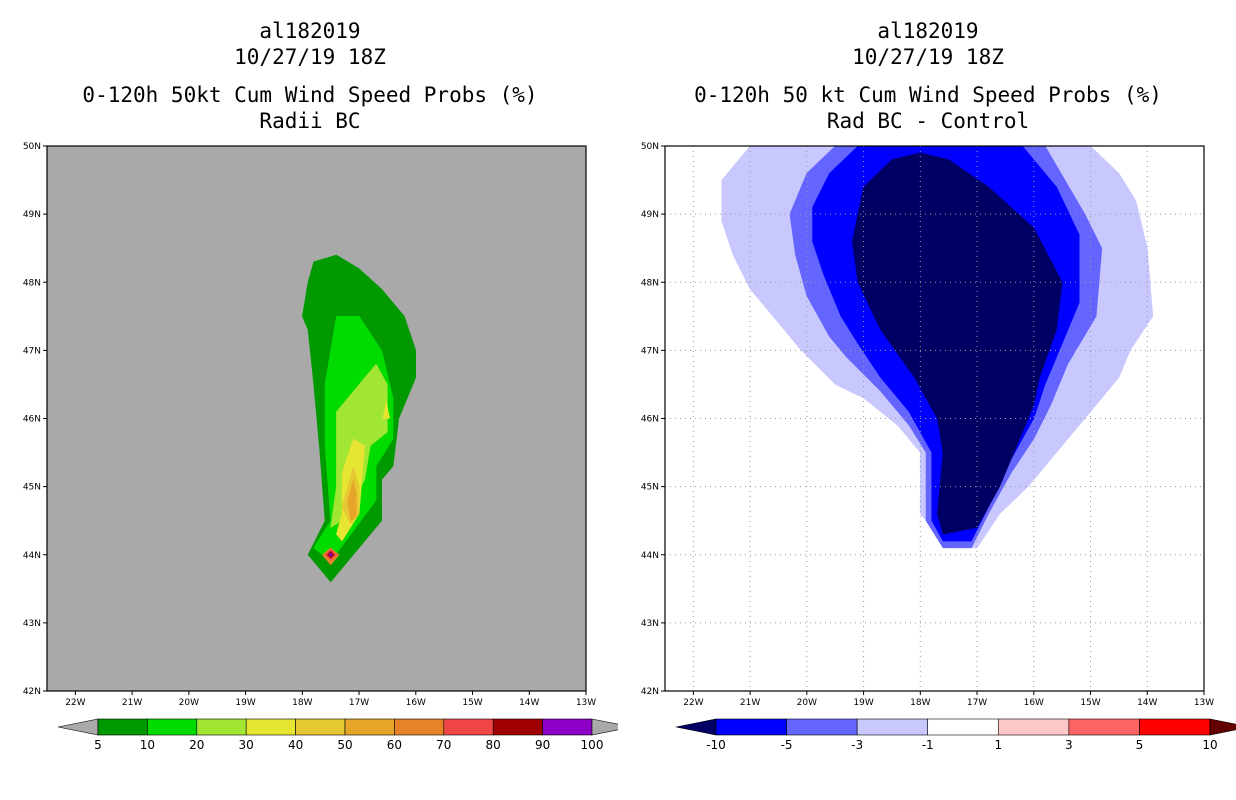 The image size is (1236, 800). I want to click on left-x-tick-label: 18W, so click(302, 703).